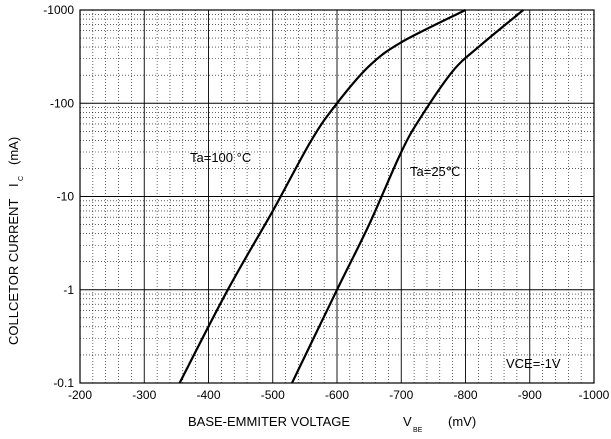 The width and height of the screenshot is (611, 439). What do you see at coordinates (62, 103) in the screenshot?
I see `y-tick-label: -100` at bounding box center [62, 103].